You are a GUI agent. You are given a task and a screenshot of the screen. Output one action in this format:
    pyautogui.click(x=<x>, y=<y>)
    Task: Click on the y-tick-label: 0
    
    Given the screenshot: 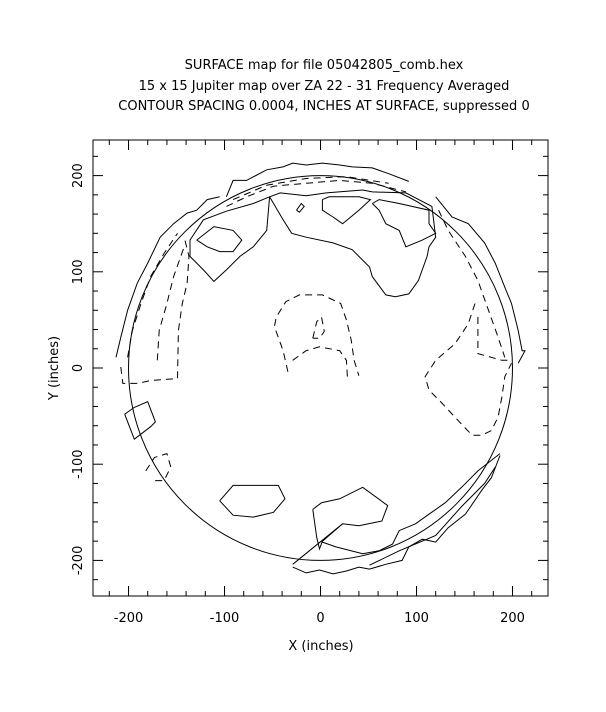 What is the action you would take?
    pyautogui.click(x=78, y=368)
    